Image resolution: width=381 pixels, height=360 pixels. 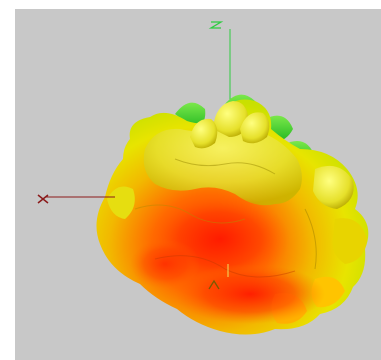 What do you see at coordinates (214, 284) in the screenshot?
I see `y-axis-label` at bounding box center [214, 284].